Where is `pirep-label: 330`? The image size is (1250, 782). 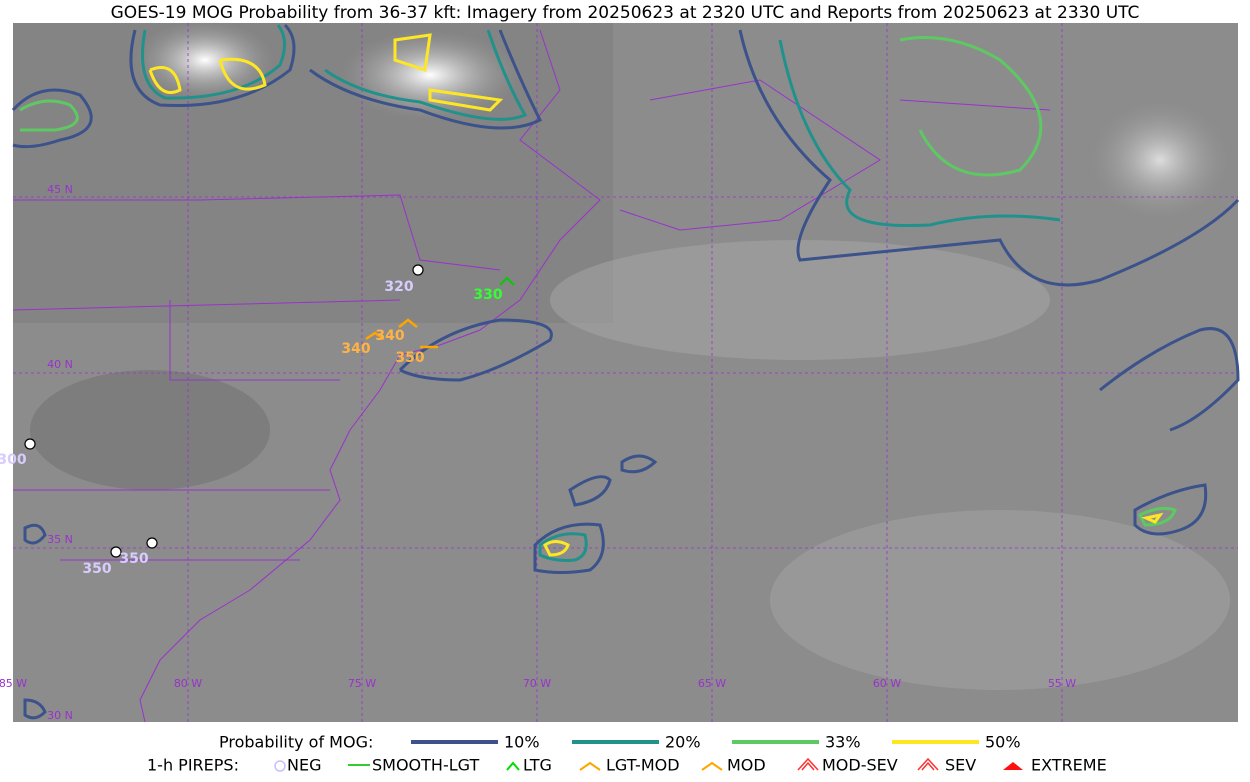 pirep-label: 330 is located at coordinates (487, 295).